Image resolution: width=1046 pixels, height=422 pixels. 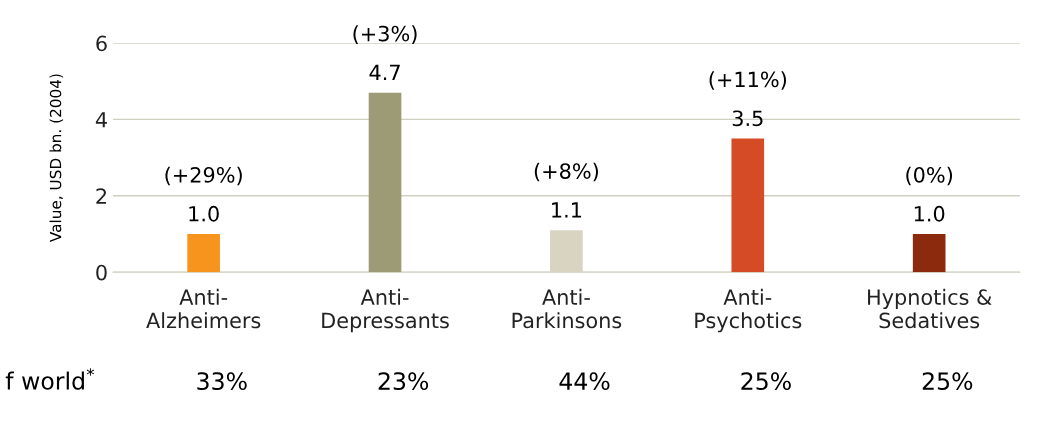 I want to click on y-tick-label: 6, so click(x=101, y=43).